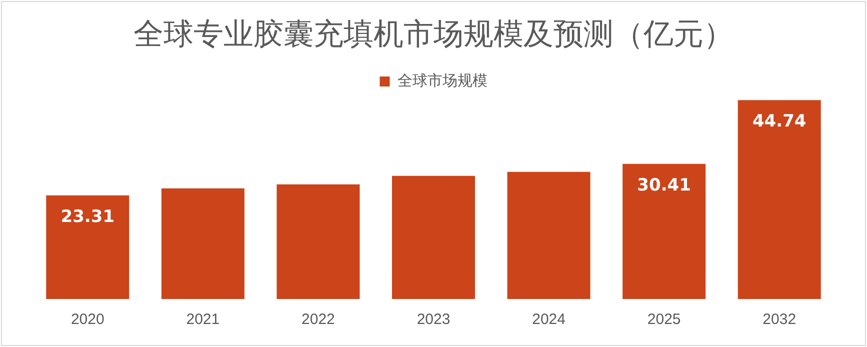 The image size is (867, 347). What do you see at coordinates (549, 319) in the screenshot?
I see `x-tick-label: 2024` at bounding box center [549, 319].